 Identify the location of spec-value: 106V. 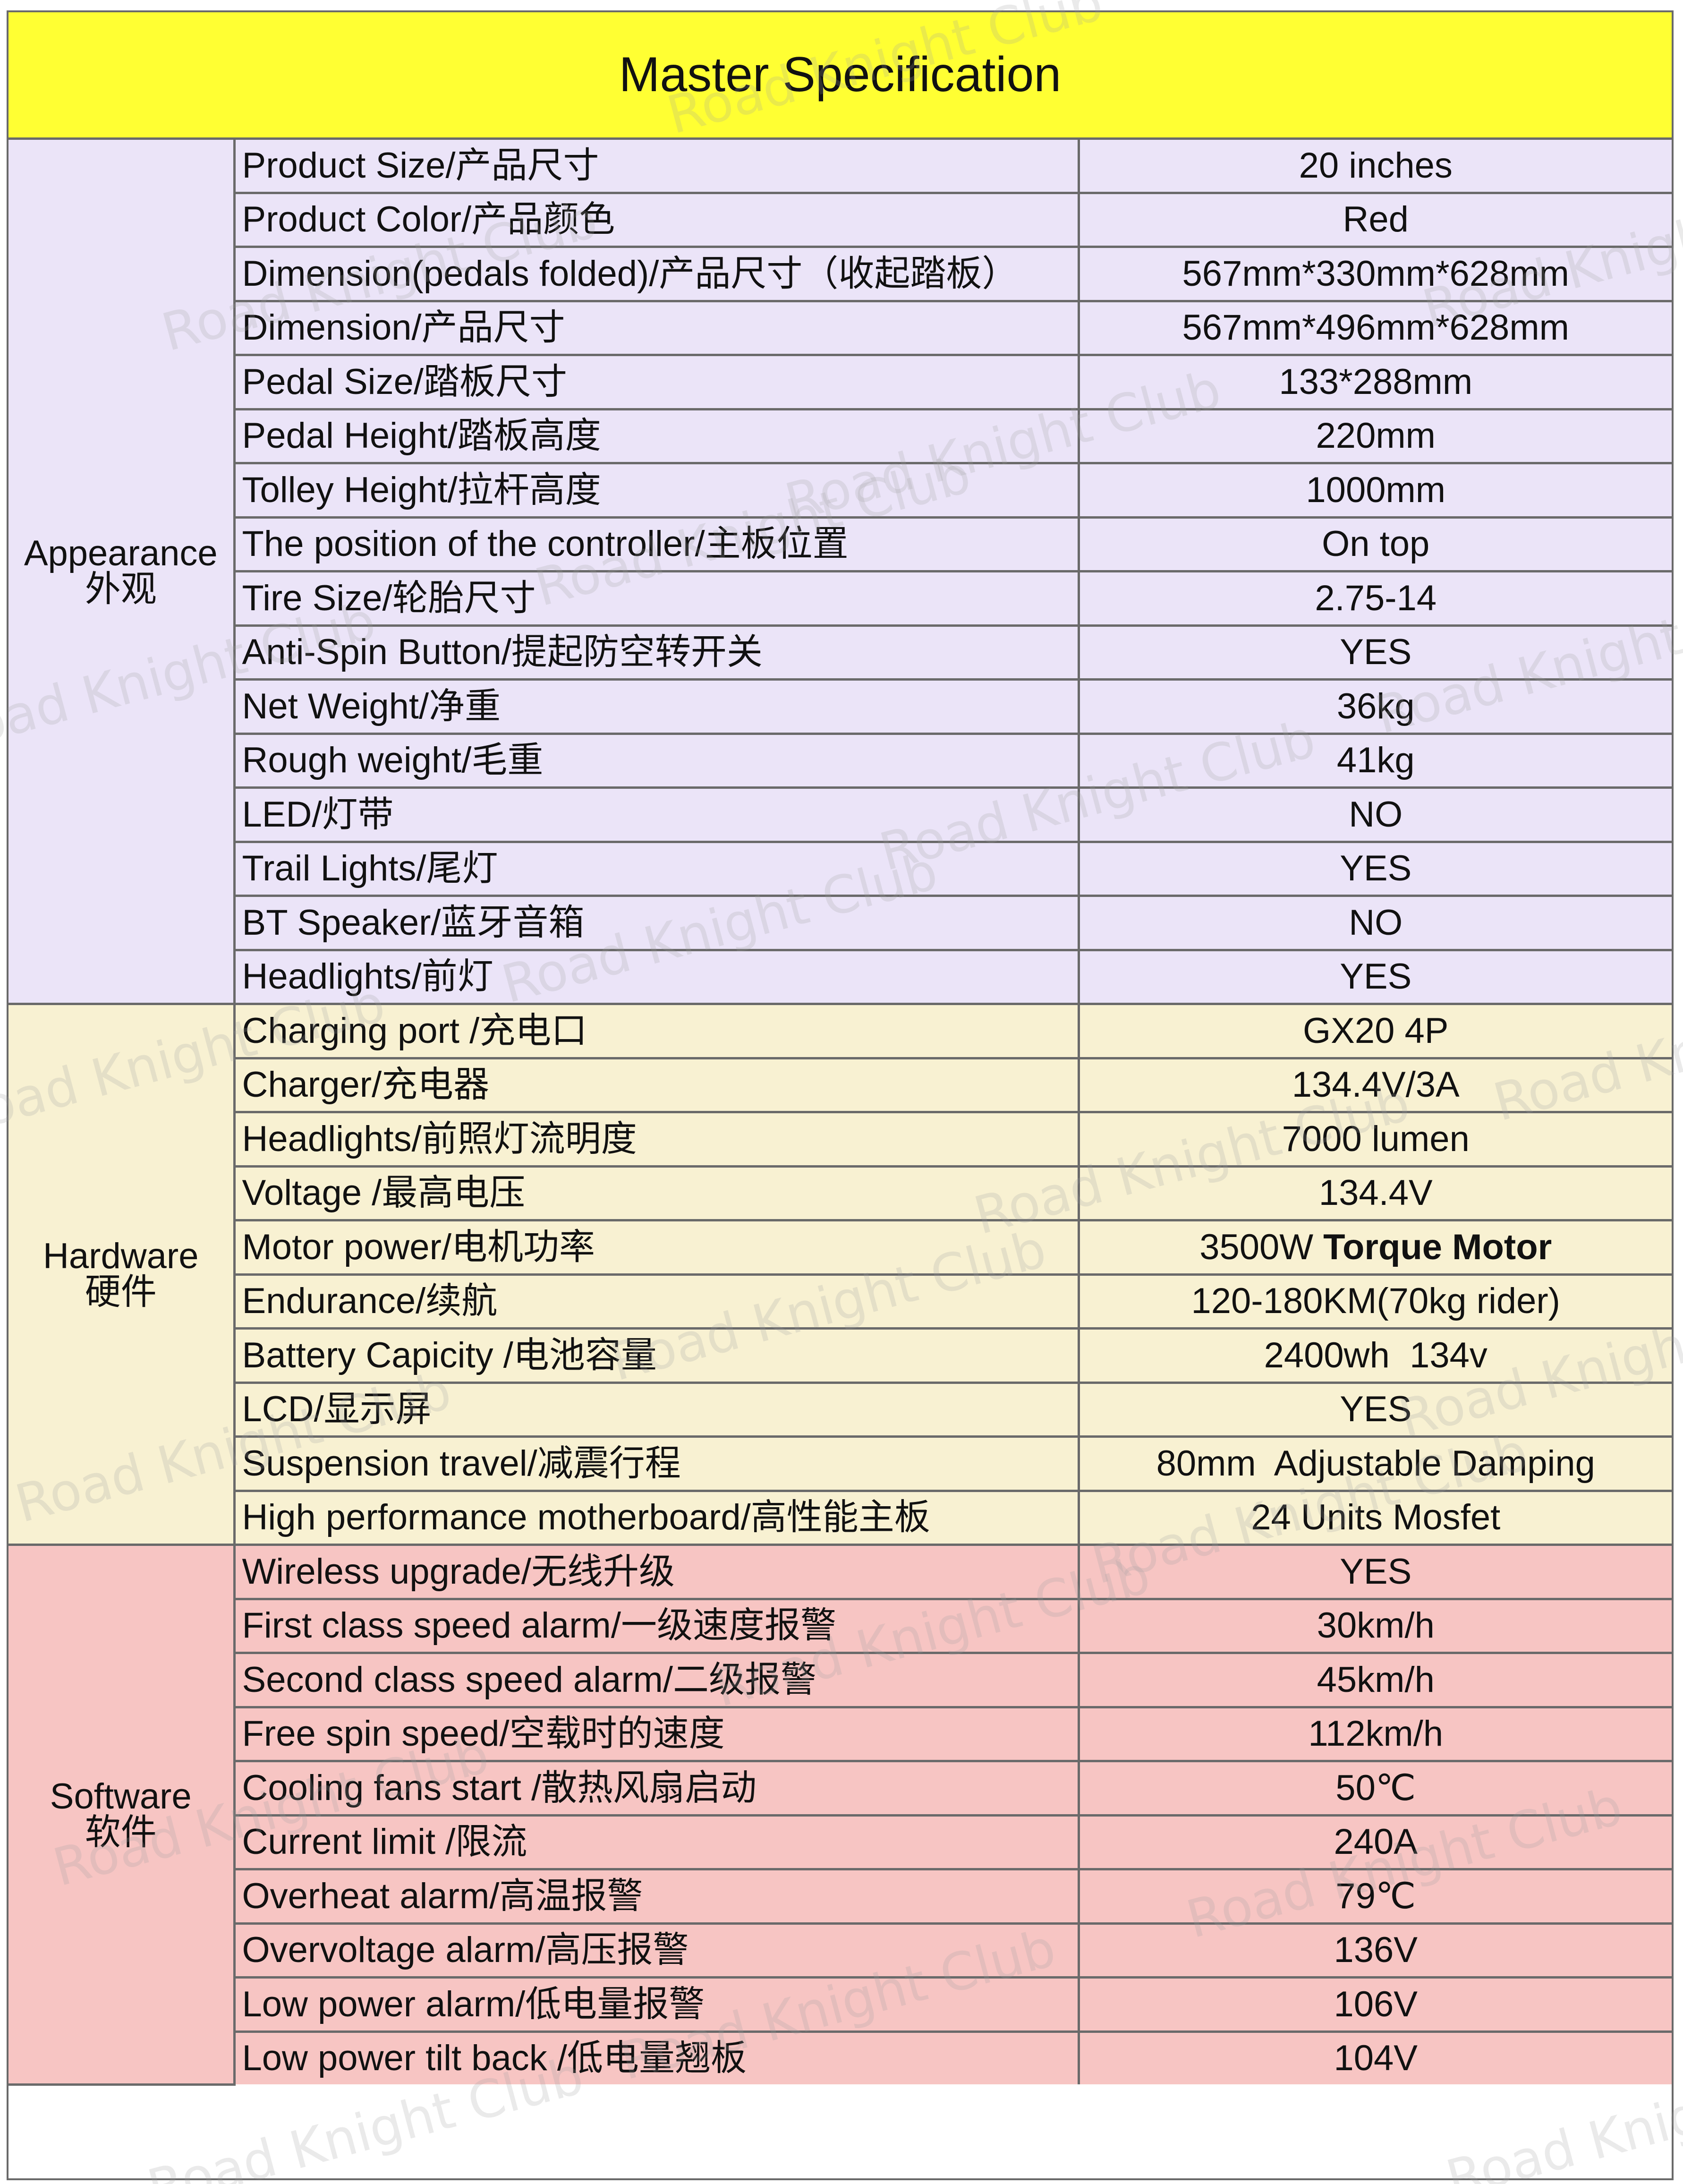
(1374, 2004).